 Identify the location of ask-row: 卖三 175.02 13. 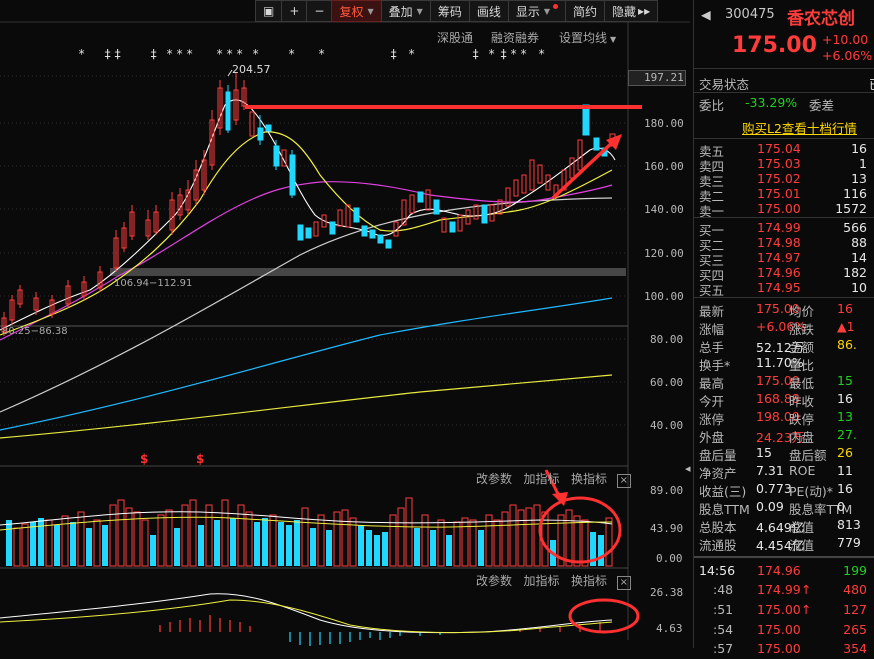
(786, 180).